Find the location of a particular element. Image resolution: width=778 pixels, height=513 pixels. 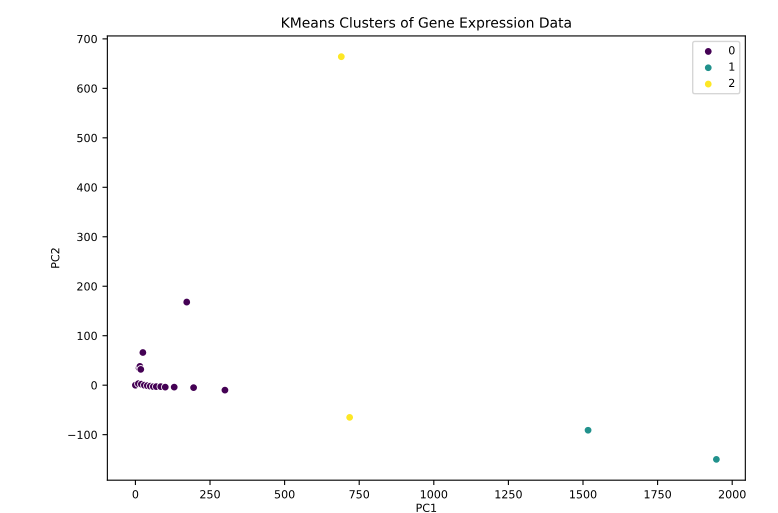

y-tick-label: −100 is located at coordinates (82, 435).